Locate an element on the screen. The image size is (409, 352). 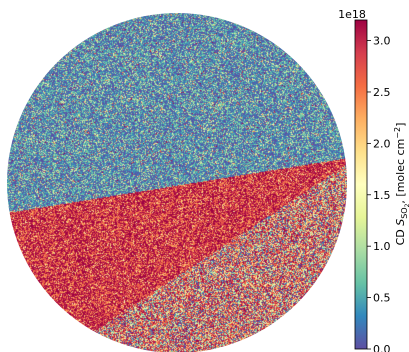
colorbar-label-sup: −2 is located at coordinates (397, 133).